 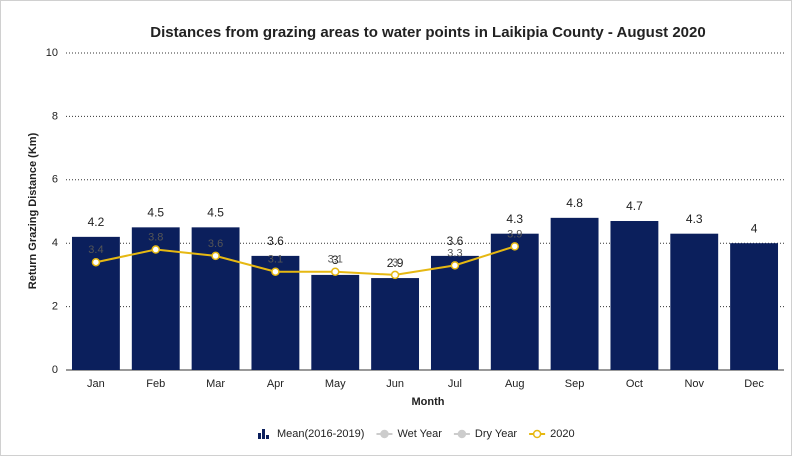 What do you see at coordinates (694, 384) in the screenshot?
I see `x-tick-label: Nov` at bounding box center [694, 384].